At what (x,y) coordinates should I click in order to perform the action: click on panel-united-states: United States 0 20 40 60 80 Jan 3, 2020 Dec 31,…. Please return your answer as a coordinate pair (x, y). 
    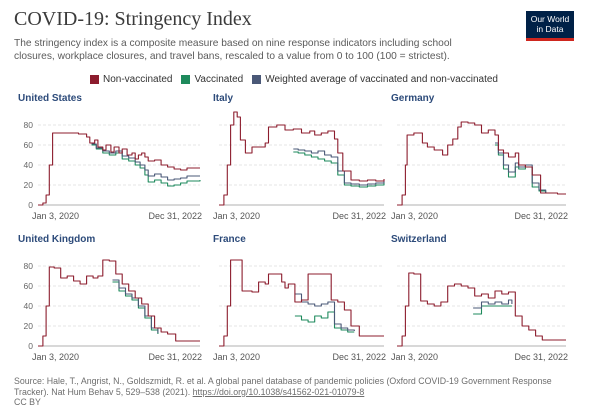
    Looking at the image, I should click on (110, 157).